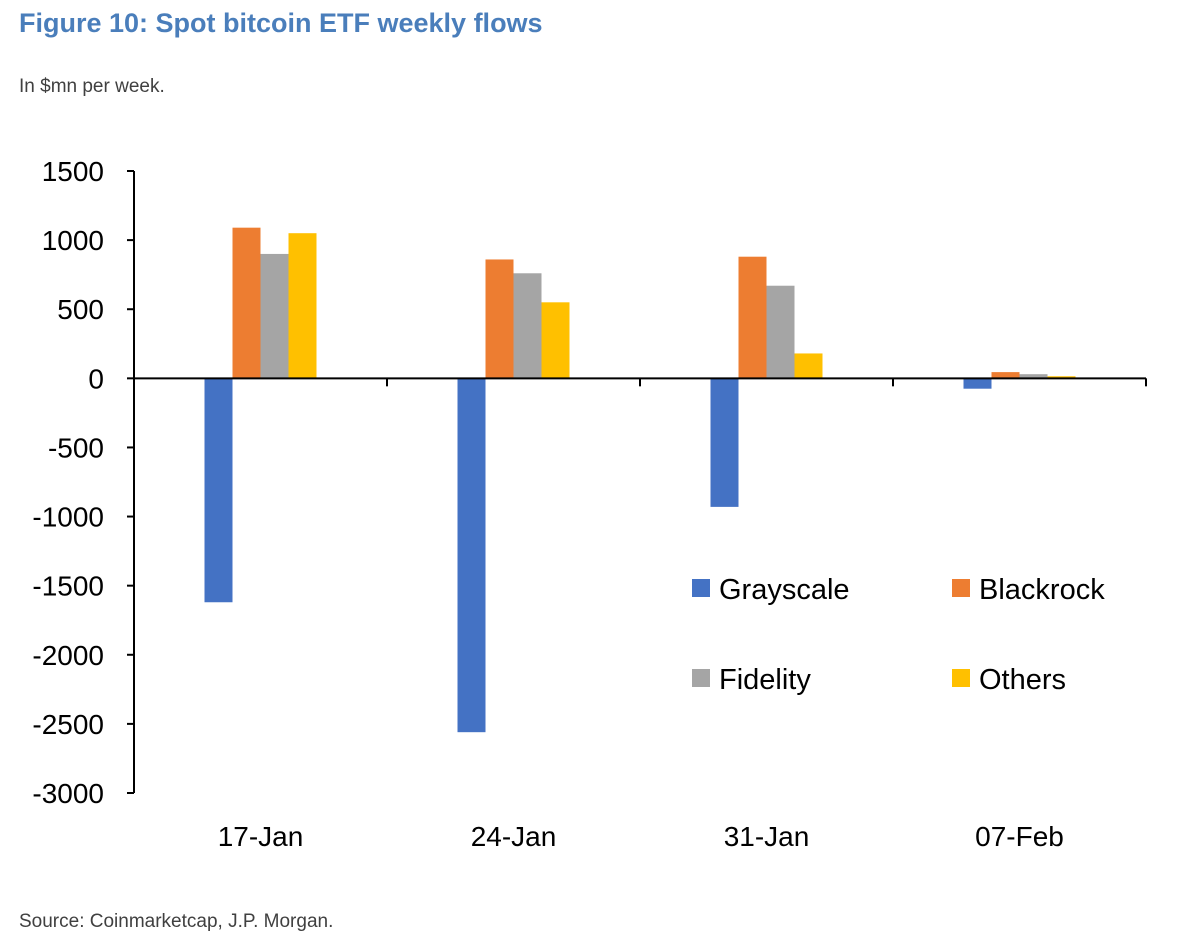 The height and width of the screenshot is (947, 1200). Describe the element at coordinates (724, 442) in the screenshot. I see `bar-grayscale-31-jan` at that location.